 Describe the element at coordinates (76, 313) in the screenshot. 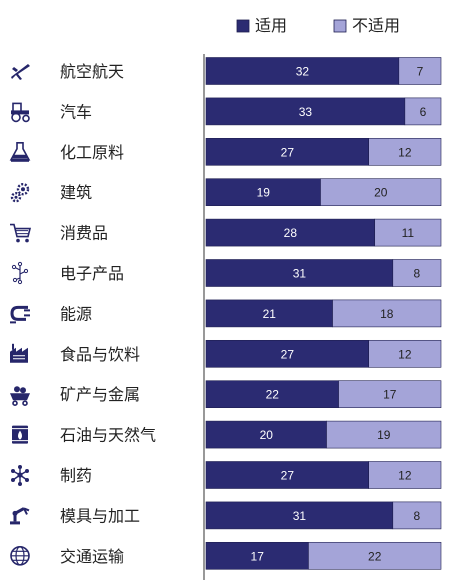

I see `category-label: 能源` at that location.